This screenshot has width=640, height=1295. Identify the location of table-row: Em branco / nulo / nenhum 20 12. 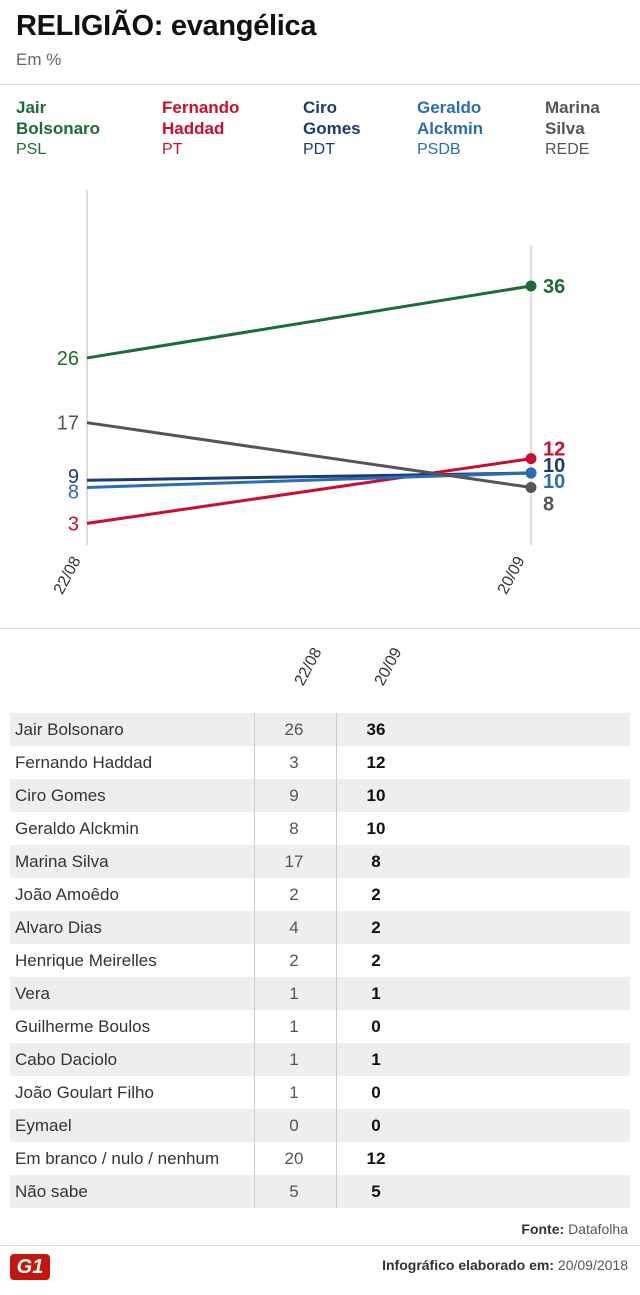
(320, 1158).